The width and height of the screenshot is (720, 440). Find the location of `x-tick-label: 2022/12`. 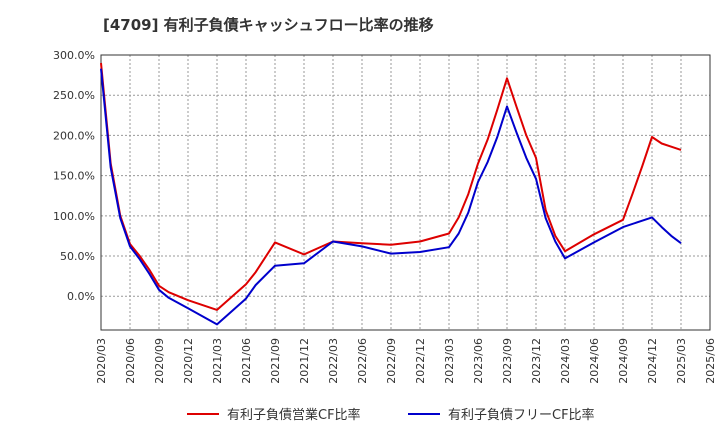

x-tick-label: 2022/12 is located at coordinates (420, 361).